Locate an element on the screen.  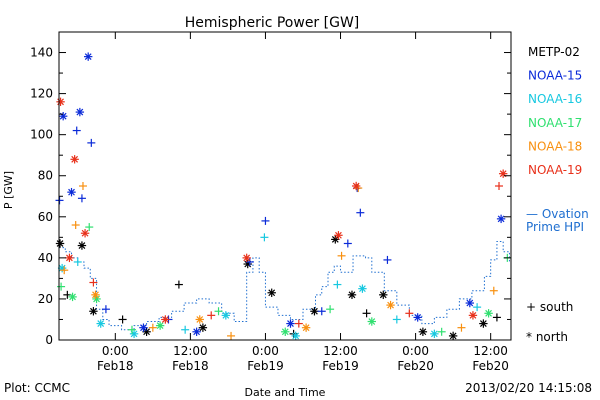
x-tick-label-date: Feb18 is located at coordinates (190, 366).